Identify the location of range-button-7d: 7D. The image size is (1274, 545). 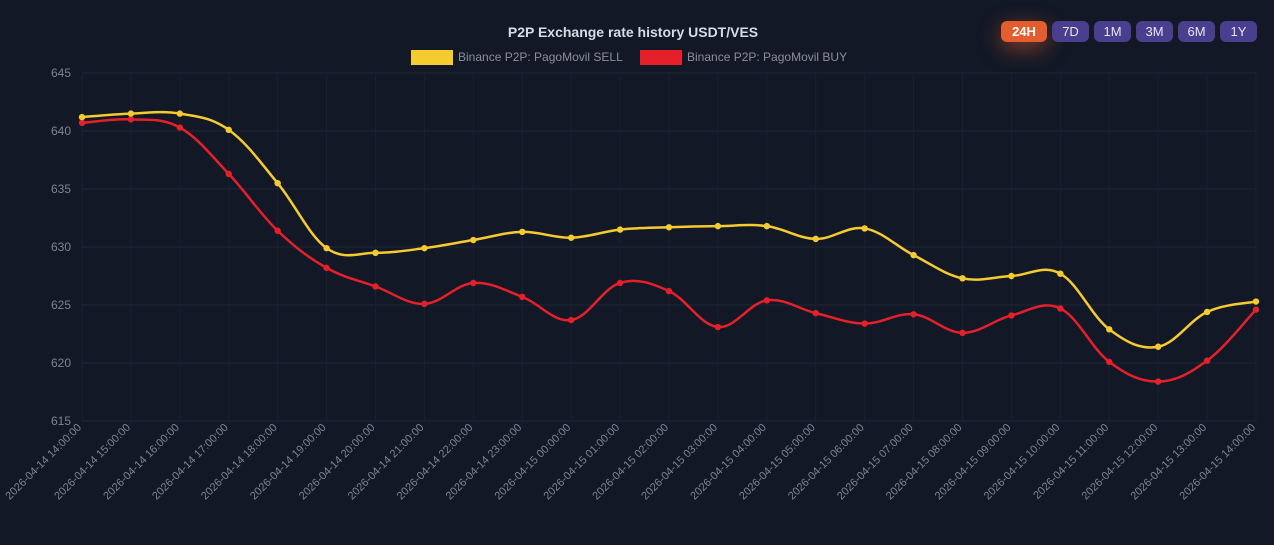
(1070, 31).